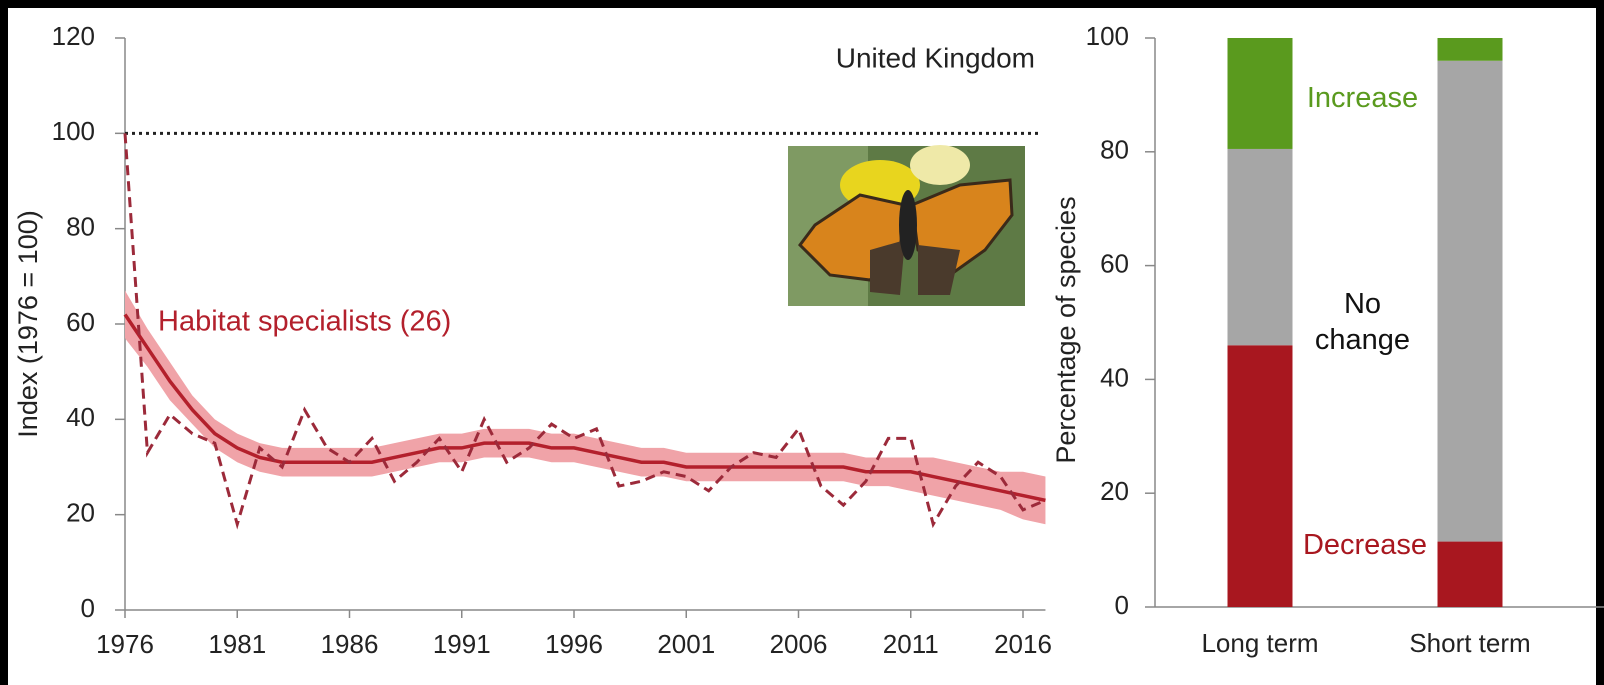 Image resolution: width=1604 pixels, height=685 pixels. What do you see at coordinates (125, 644) in the screenshot?
I see `x-tick-label: 1976` at bounding box center [125, 644].